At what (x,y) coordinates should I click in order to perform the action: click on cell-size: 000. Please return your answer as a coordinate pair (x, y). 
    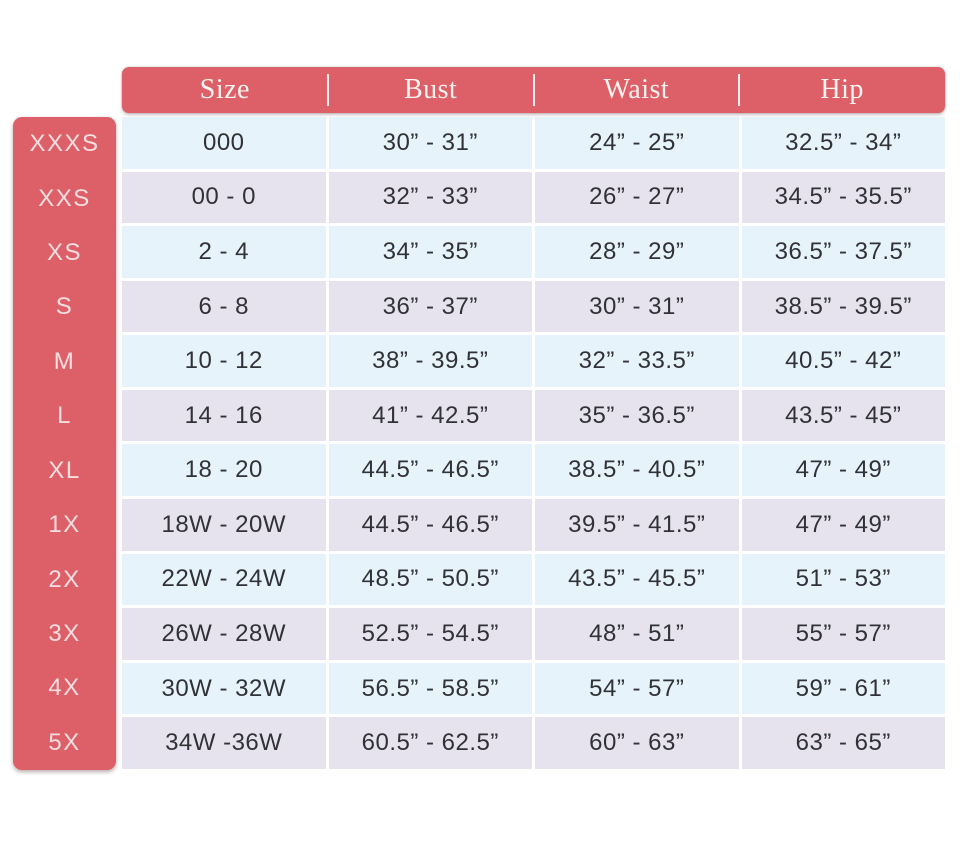
    Looking at the image, I should click on (224, 143).